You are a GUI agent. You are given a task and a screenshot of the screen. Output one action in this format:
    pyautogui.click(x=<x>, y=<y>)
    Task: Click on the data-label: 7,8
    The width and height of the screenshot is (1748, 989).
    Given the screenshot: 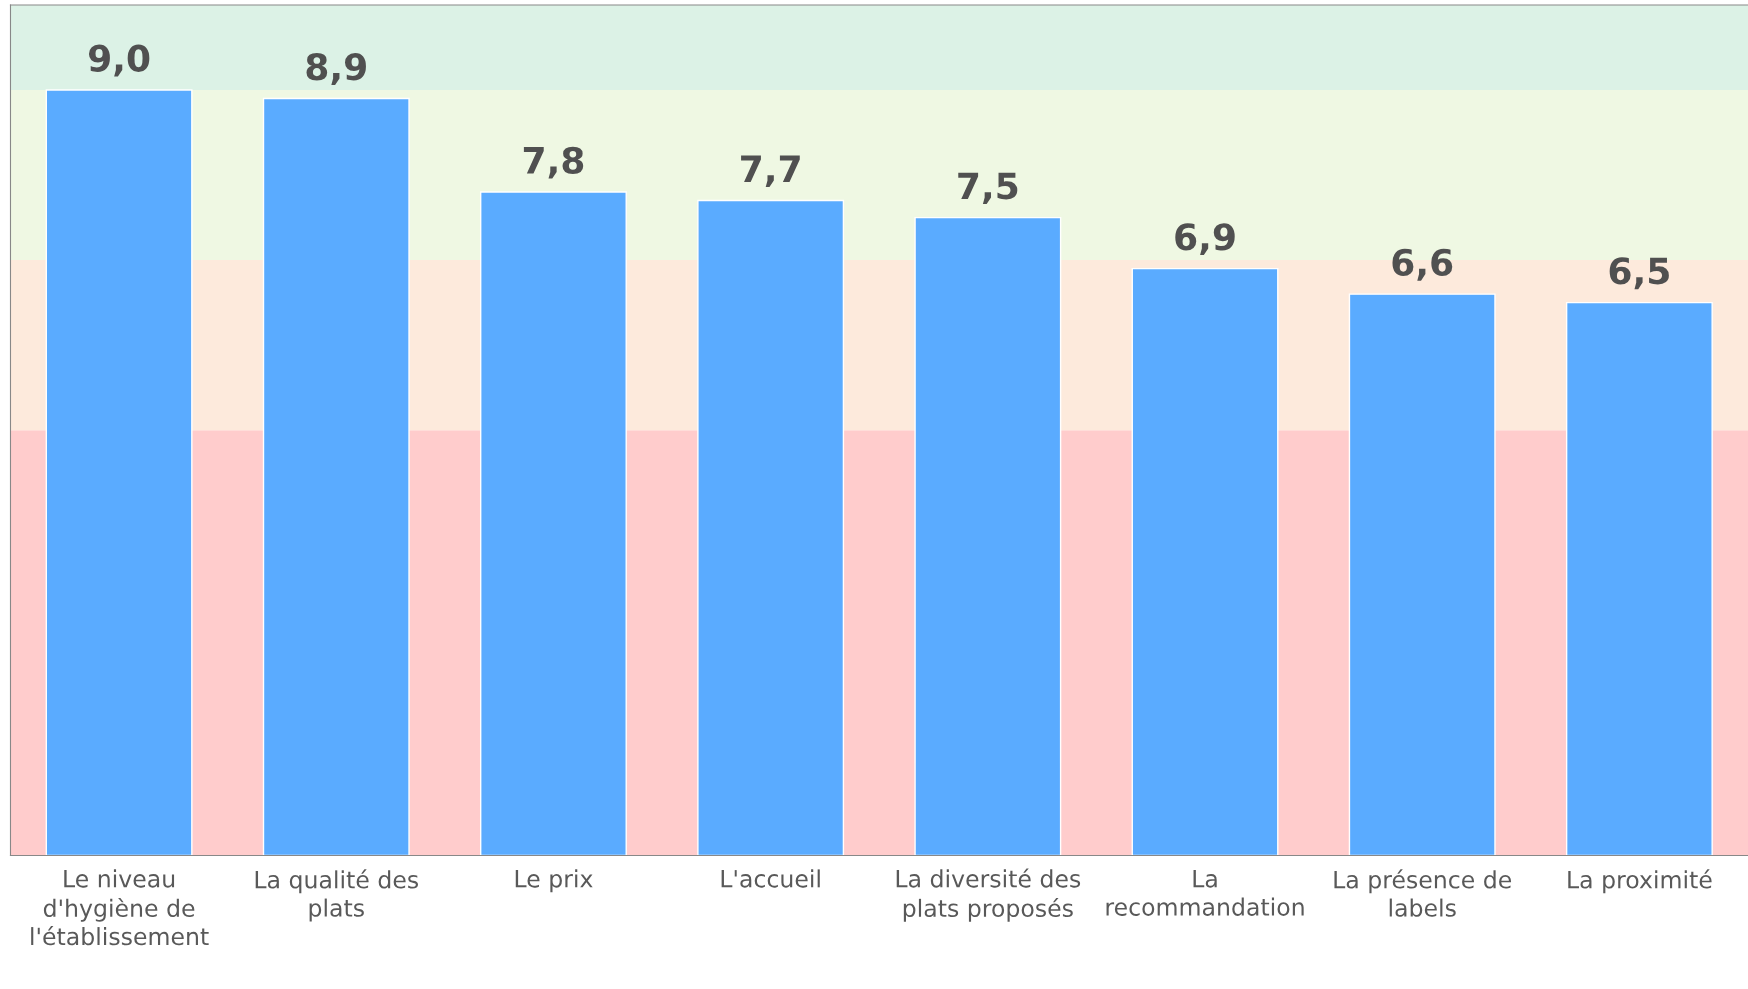 What is the action you would take?
    pyautogui.click(x=553, y=162)
    